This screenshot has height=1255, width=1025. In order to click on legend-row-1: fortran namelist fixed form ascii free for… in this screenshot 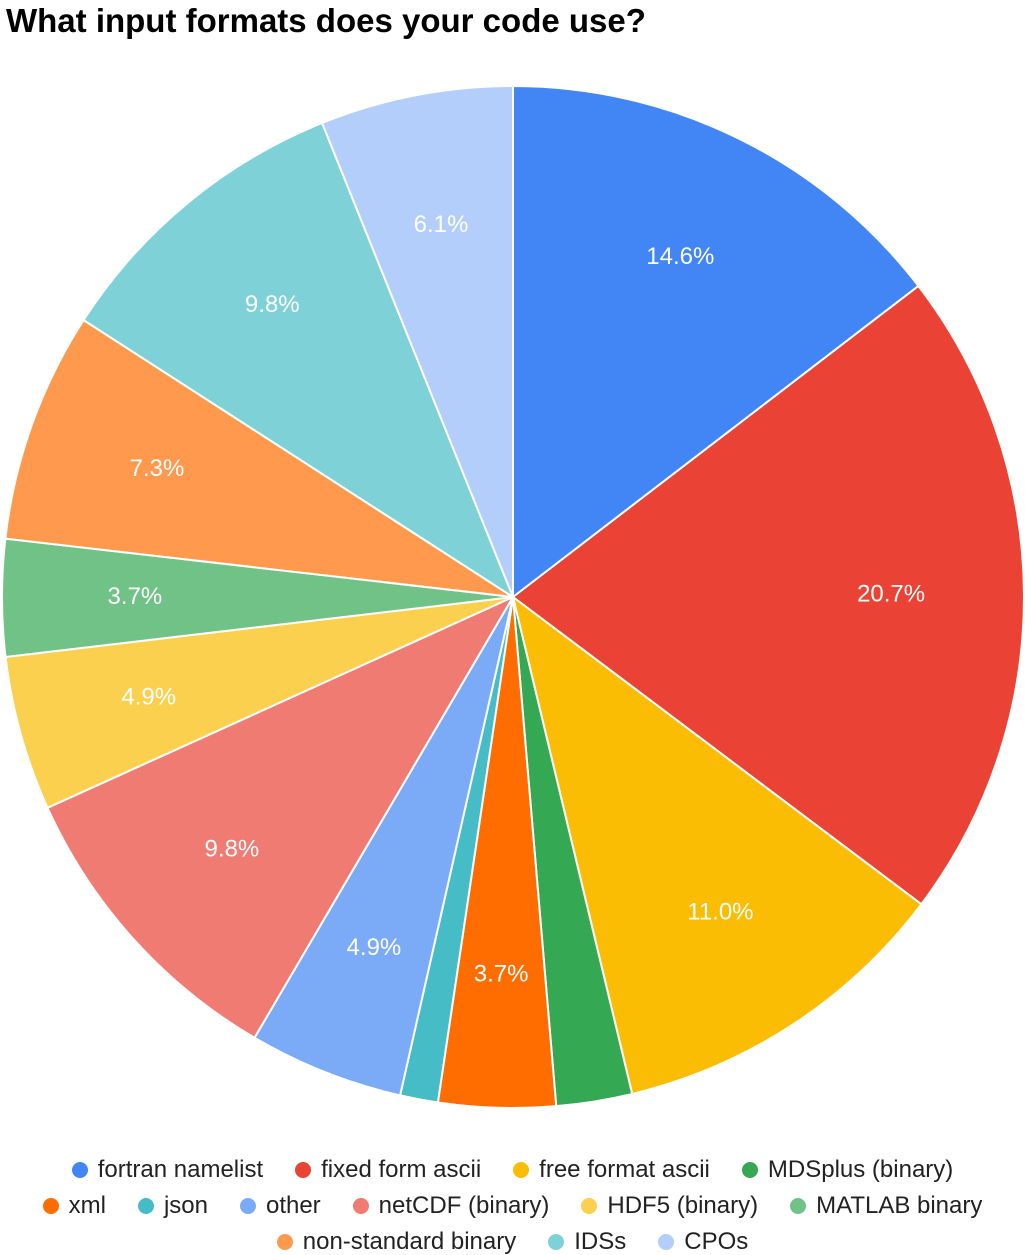, I will do `click(512, 1170)`.